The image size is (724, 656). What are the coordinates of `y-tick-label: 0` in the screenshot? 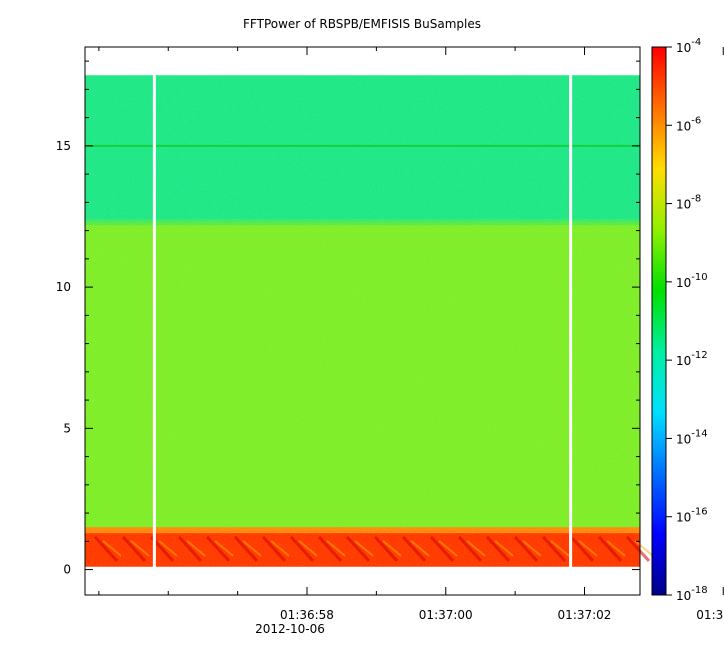 It's located at (67, 570).